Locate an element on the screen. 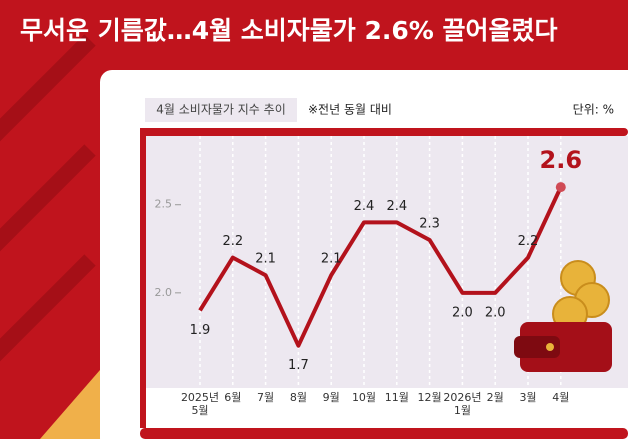 The width and height of the screenshot is (628, 439). top-bar is located at coordinates (384, 132).